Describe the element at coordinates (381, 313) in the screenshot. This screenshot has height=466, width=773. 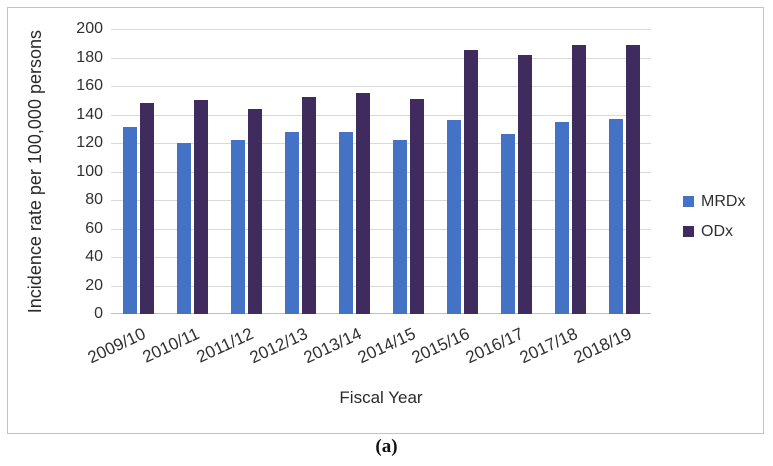
I see `x-axis-line` at that location.